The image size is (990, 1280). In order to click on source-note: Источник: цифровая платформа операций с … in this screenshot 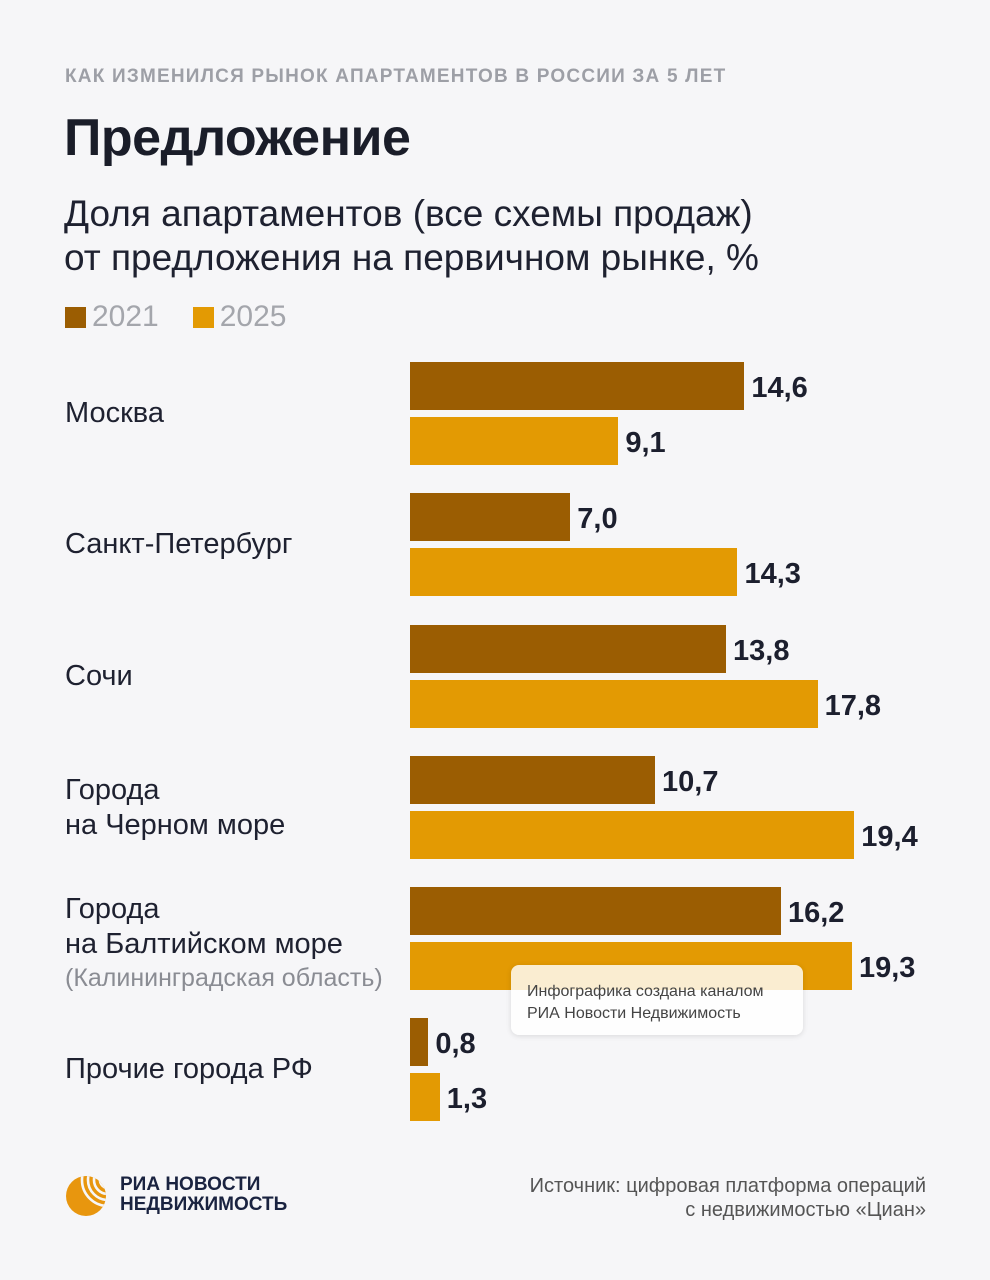, I will do `click(728, 1198)`.